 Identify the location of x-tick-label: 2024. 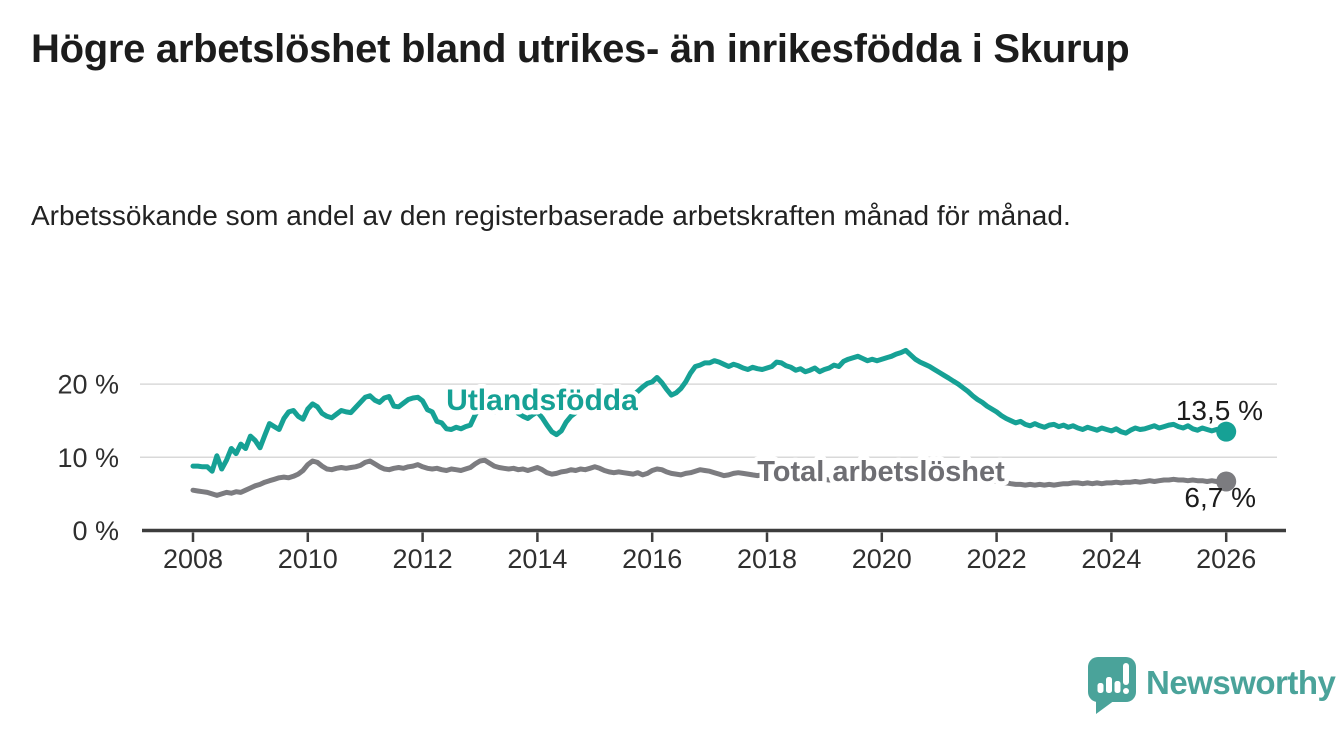
(1111, 559).